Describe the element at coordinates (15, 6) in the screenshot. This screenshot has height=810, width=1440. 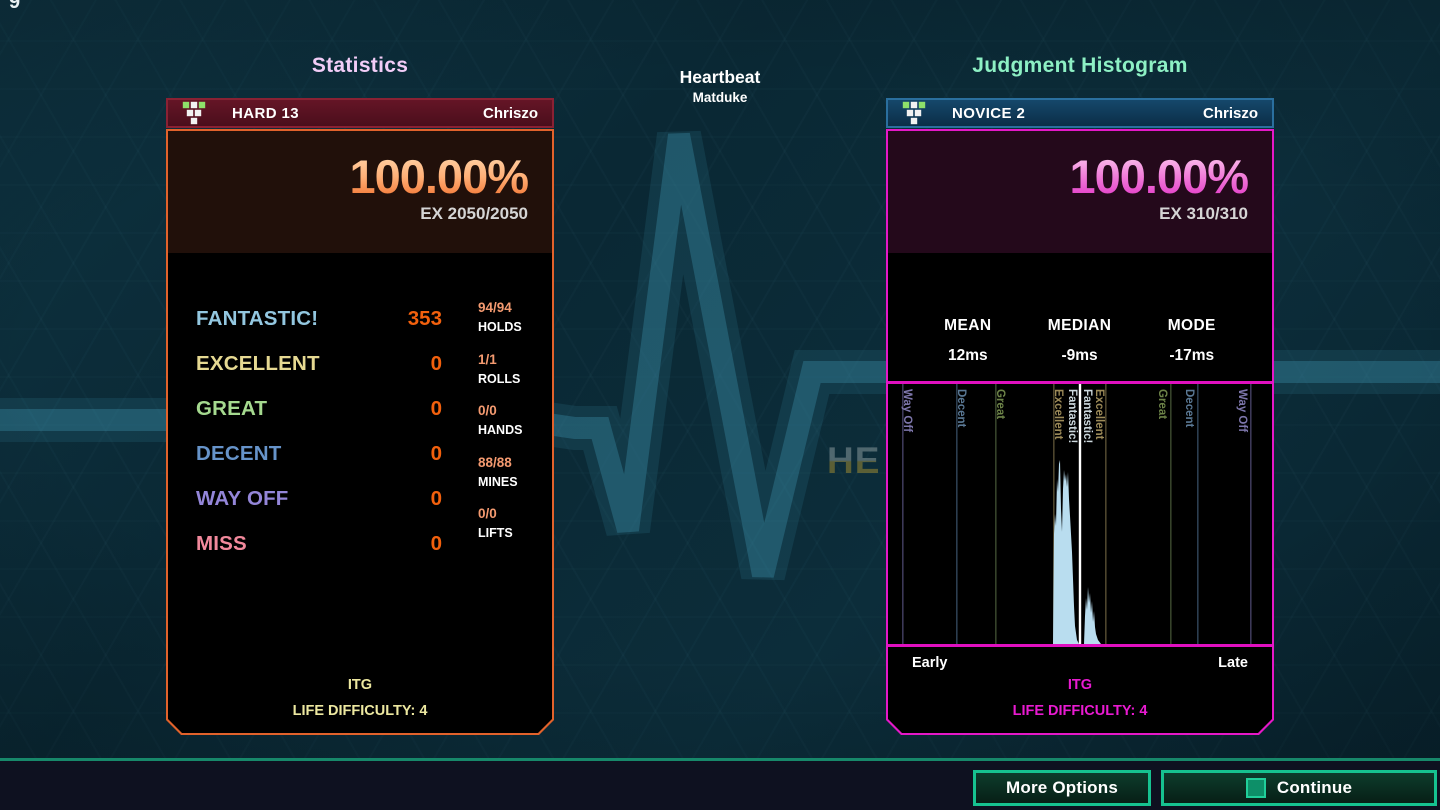
I see `corner-digit: 9` at that location.